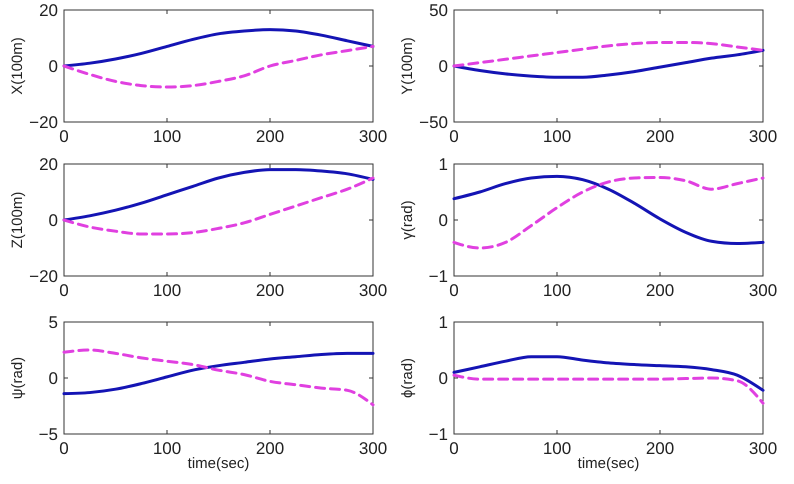  What do you see at coordinates (53, 322) in the screenshot?
I see `y-tick-label: 5` at bounding box center [53, 322].